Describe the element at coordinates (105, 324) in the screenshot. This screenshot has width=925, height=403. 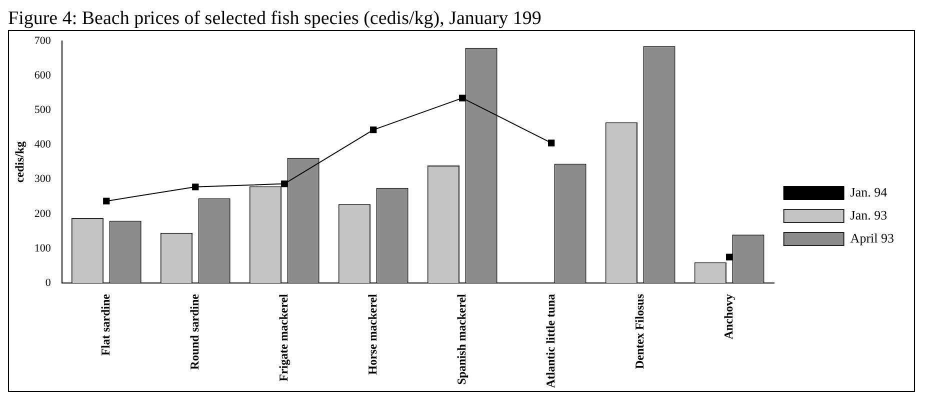
I see `x-tick-label: Flat sardine` at that location.